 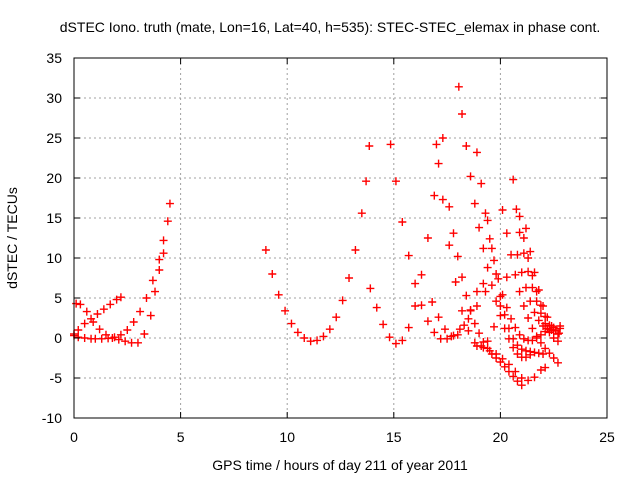 What do you see at coordinates (58, 298) in the screenshot?
I see `y-tick-label: 5` at bounding box center [58, 298].